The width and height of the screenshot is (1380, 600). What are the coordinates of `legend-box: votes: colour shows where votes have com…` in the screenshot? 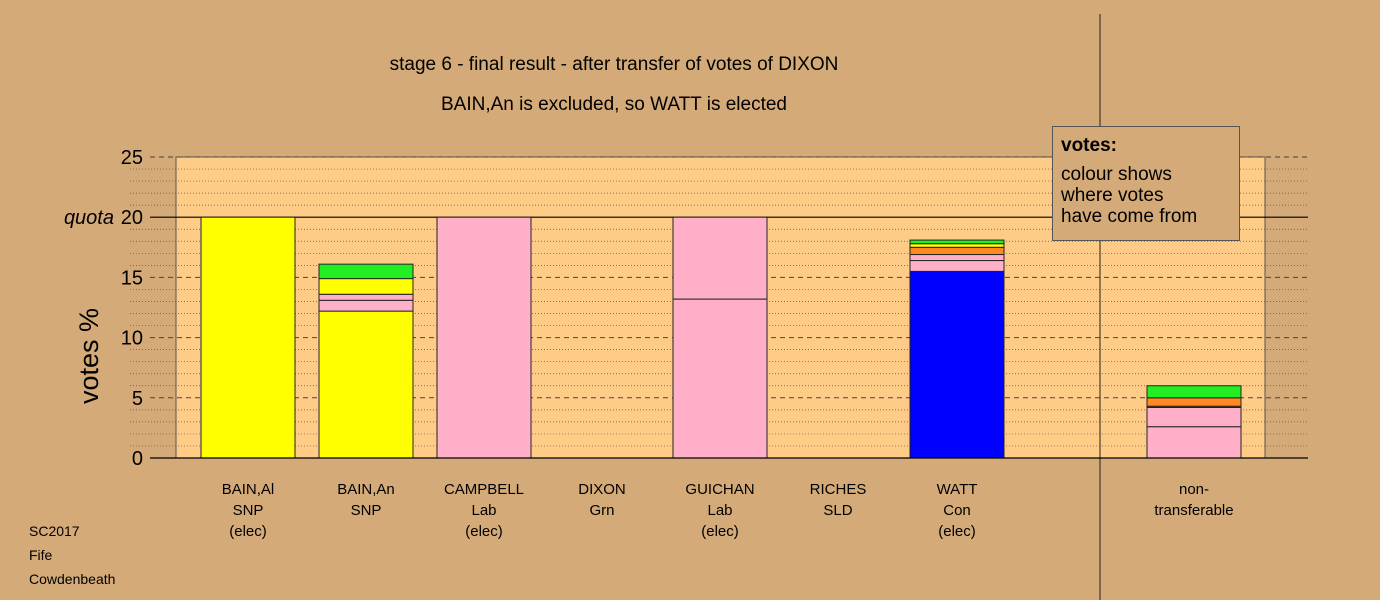 It's located at (1146, 183).